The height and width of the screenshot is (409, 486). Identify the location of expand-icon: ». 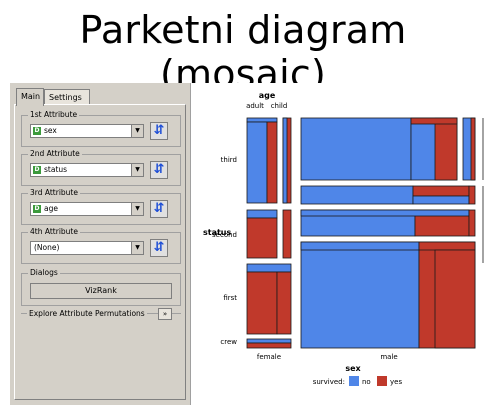
(165, 314).